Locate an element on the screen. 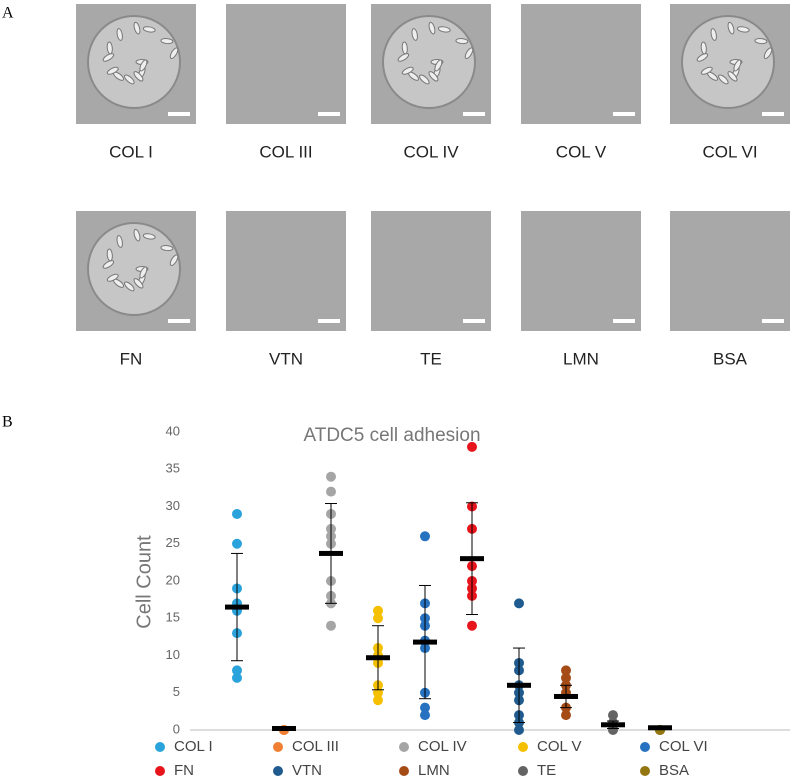 This screenshot has height=779, width=792. panel-label: A is located at coordinates (8, 13).